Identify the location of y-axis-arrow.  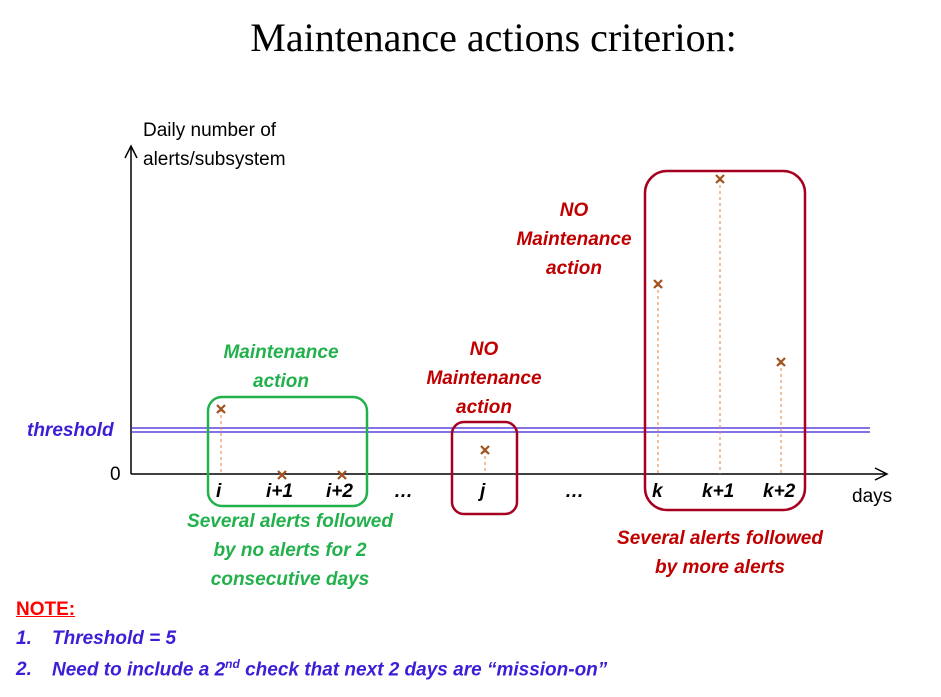
(131, 151).